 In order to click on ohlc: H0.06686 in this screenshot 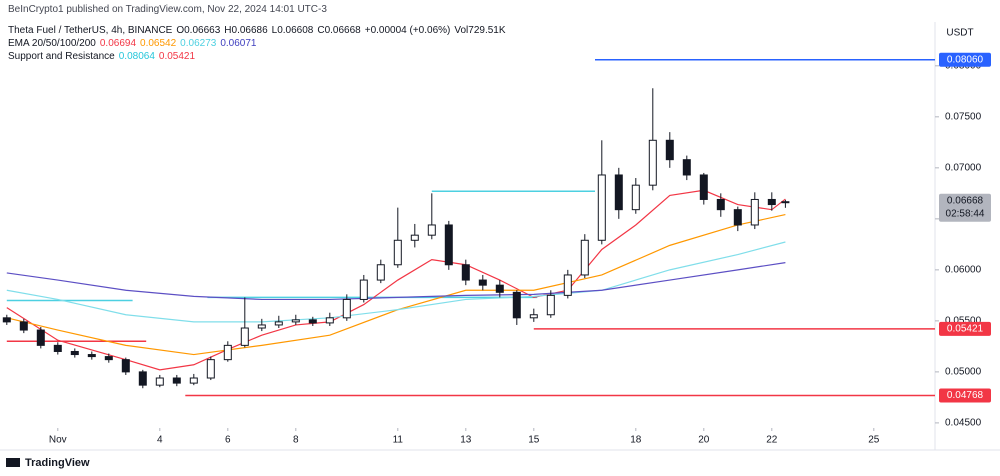, I will do `click(246, 30)`.